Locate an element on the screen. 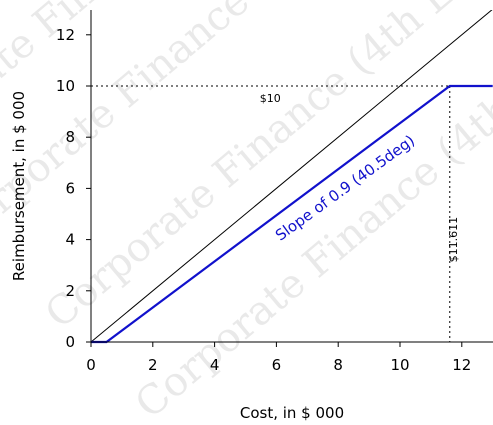 The height and width of the screenshot is (425, 493). y-tick-label: 8 is located at coordinates (70, 137).